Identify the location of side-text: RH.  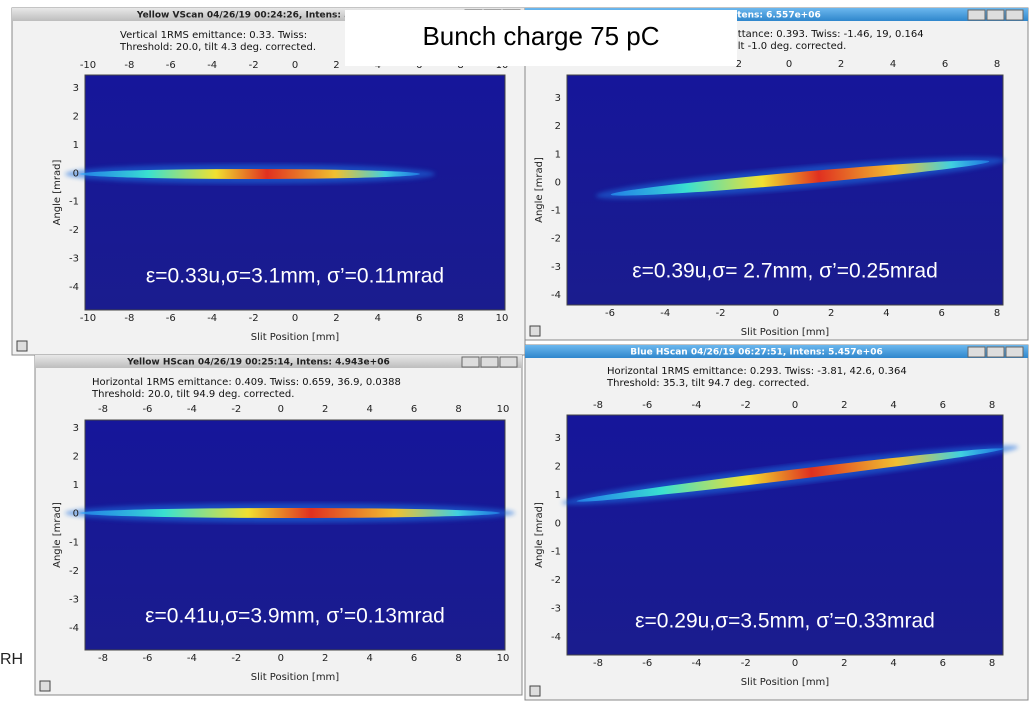
(11, 659).